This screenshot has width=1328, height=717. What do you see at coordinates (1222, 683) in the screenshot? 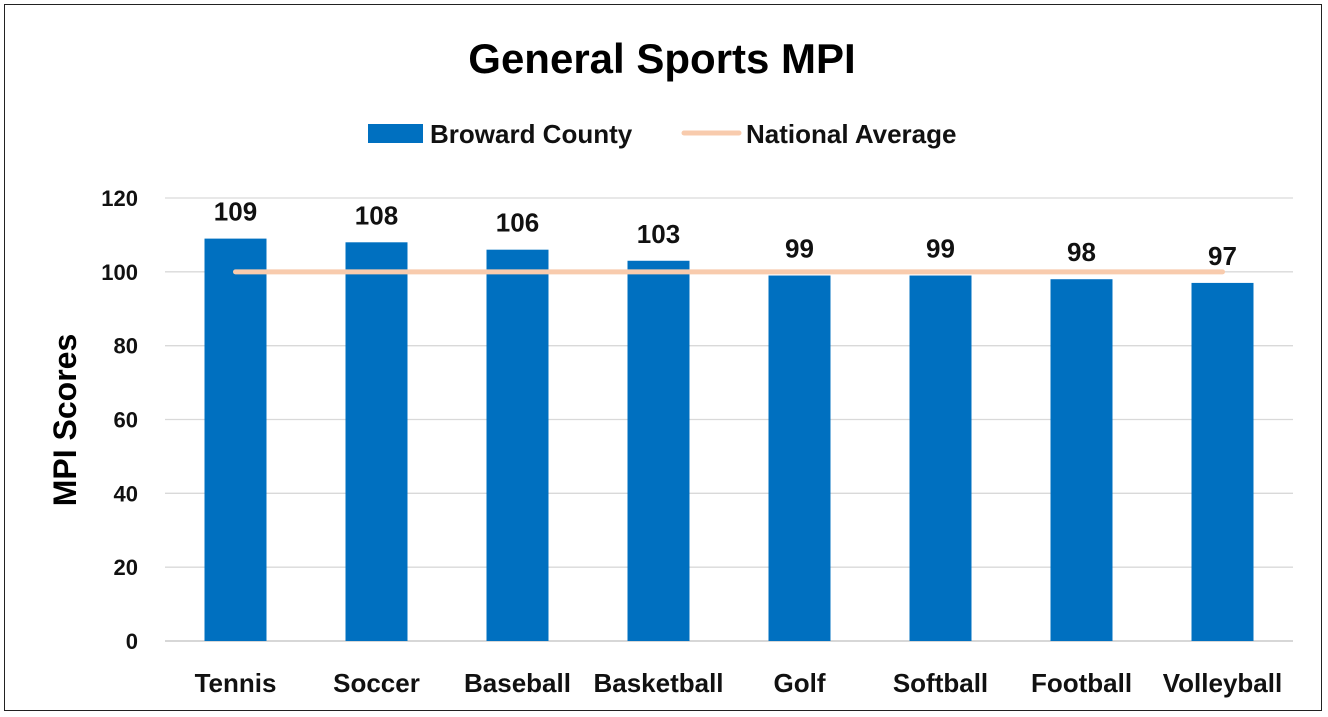
I see `x-tick-label-volleyball: Volleyball` at bounding box center [1222, 683].